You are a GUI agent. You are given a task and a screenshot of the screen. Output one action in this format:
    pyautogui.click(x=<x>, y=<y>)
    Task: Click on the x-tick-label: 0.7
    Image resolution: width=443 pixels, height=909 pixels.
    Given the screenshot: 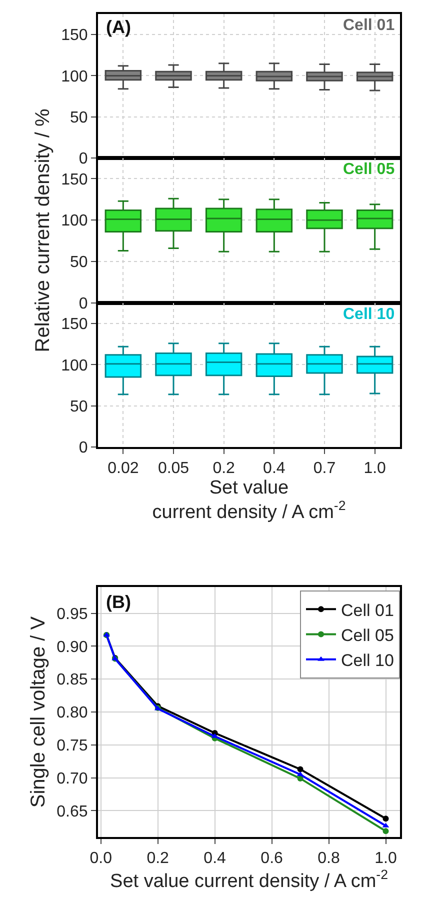 What is the action you would take?
    pyautogui.click(x=324, y=469)
    